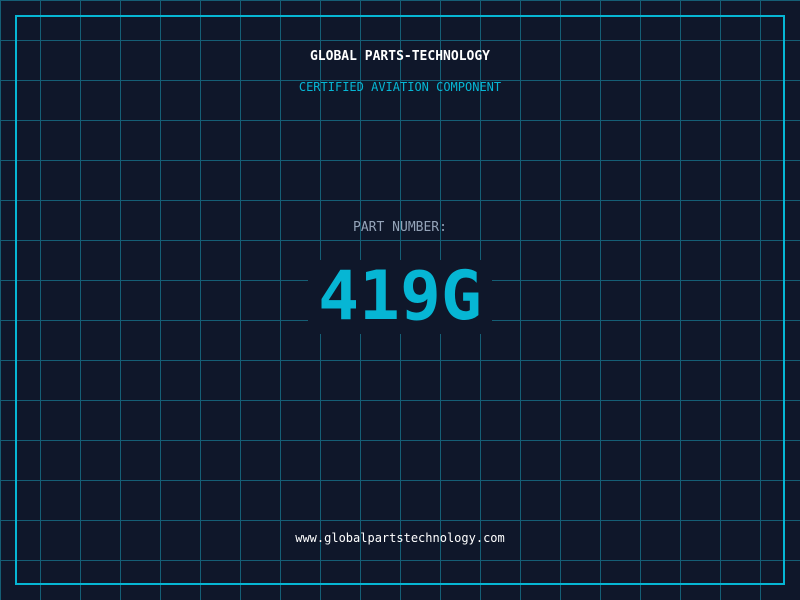 The height and width of the screenshot is (600, 800). I want to click on website-url: www.globalpartstechnology.com, so click(400, 538).